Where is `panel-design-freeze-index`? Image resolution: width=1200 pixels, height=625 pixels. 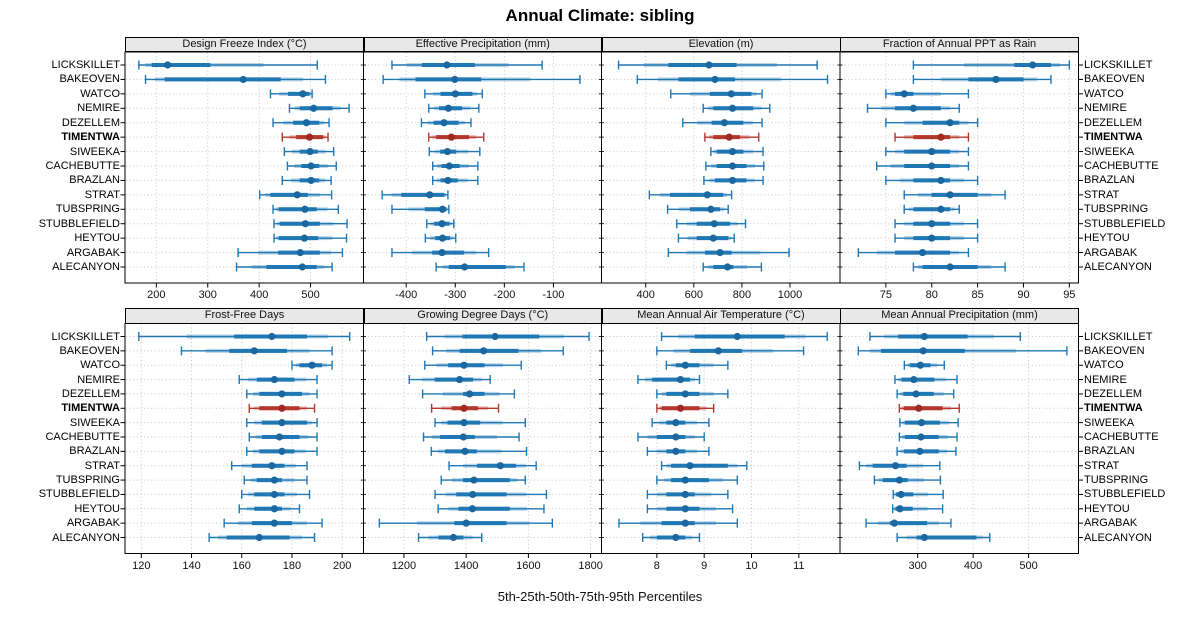 panel-design-freeze-index is located at coordinates (244, 169).